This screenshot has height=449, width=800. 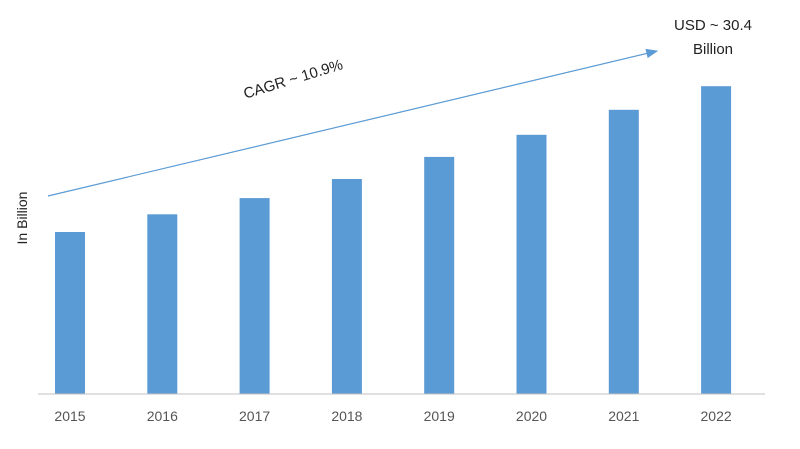 I want to click on x-tick-label-2020: 2020, so click(x=531, y=416).